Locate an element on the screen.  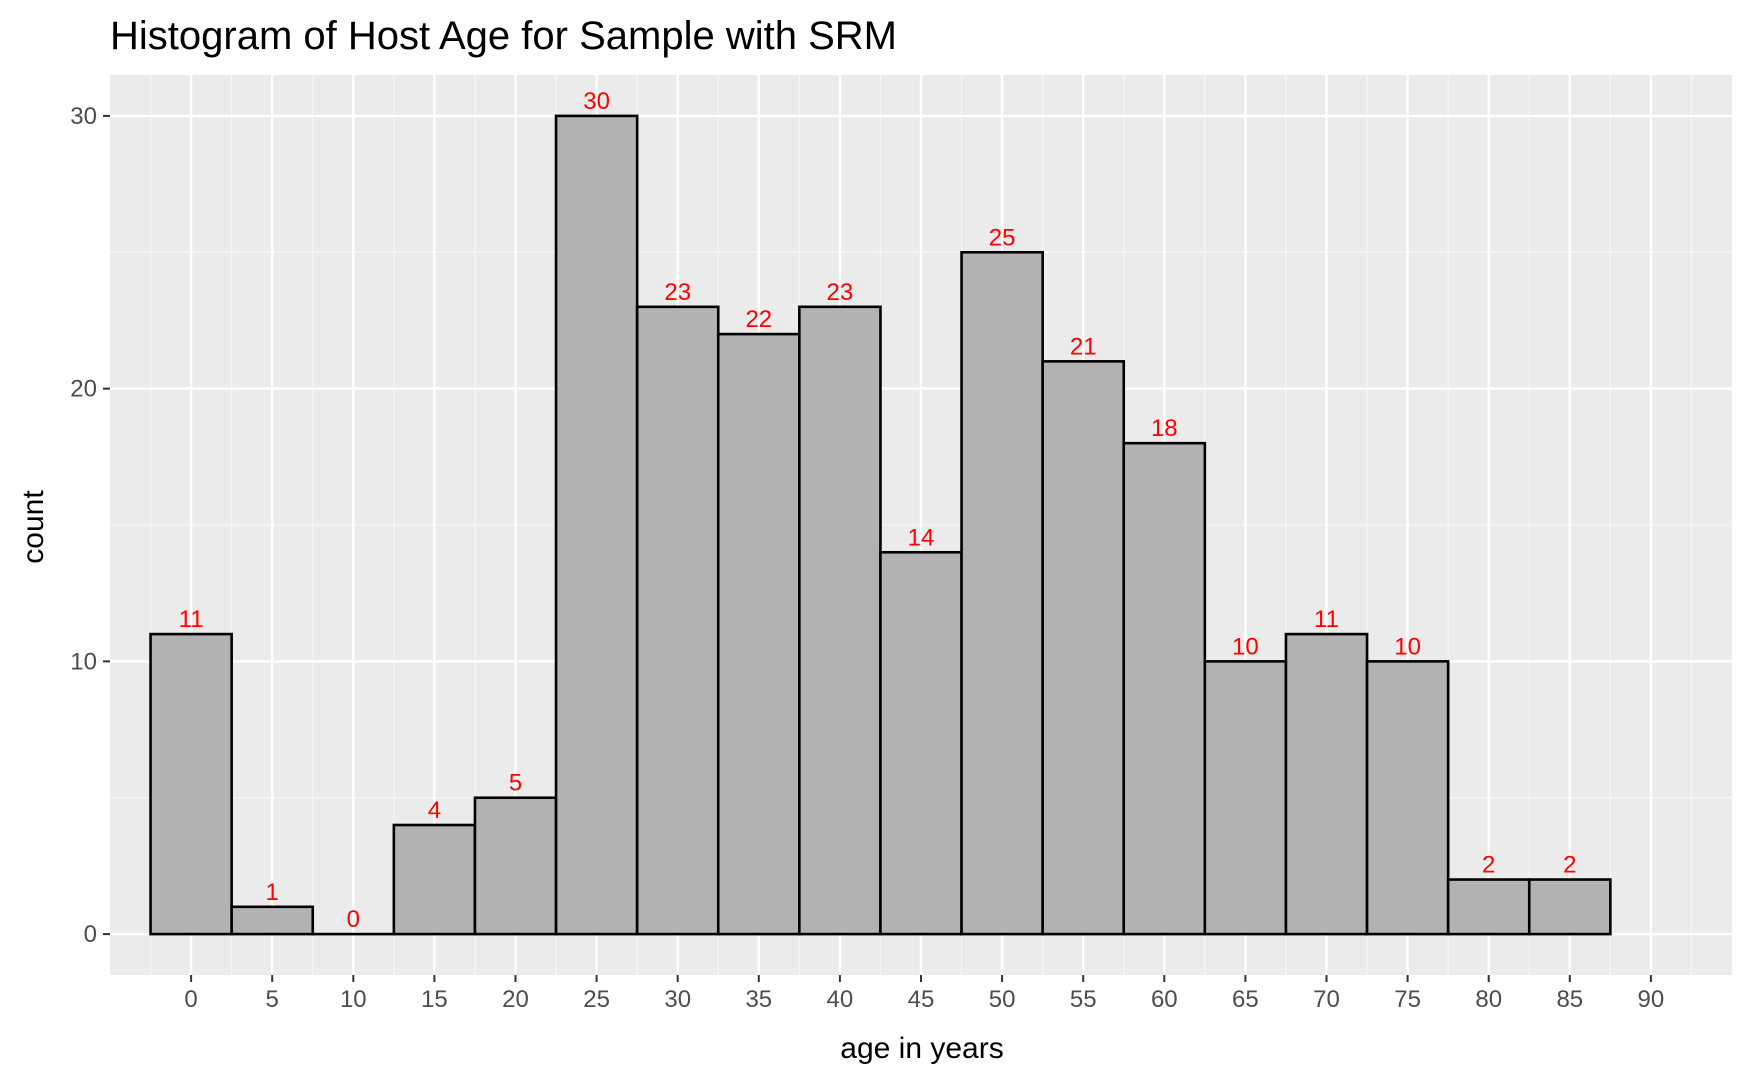
x-tick-label: 90 is located at coordinates (1651, 999).